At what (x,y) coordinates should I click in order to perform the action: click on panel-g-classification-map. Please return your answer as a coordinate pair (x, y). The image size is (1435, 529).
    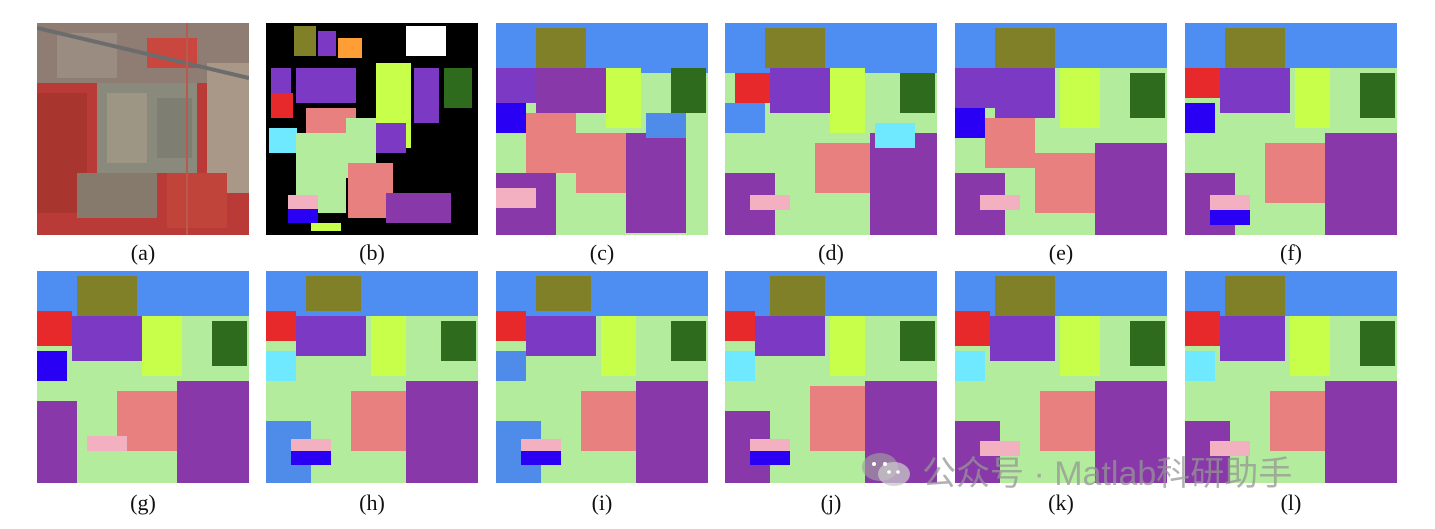
    Looking at the image, I should click on (143, 377).